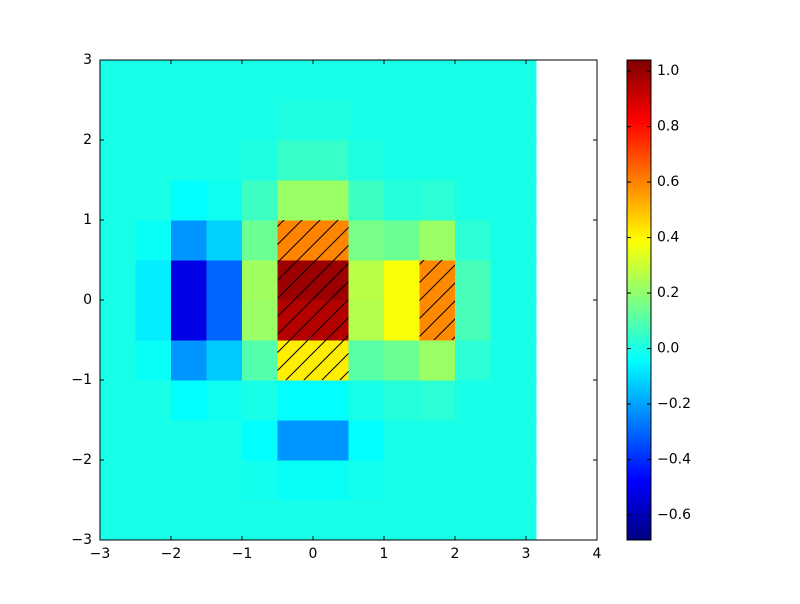 This screenshot has width=800, height=604. What do you see at coordinates (313, 554) in the screenshot?
I see `x-tick-label: 0` at bounding box center [313, 554].